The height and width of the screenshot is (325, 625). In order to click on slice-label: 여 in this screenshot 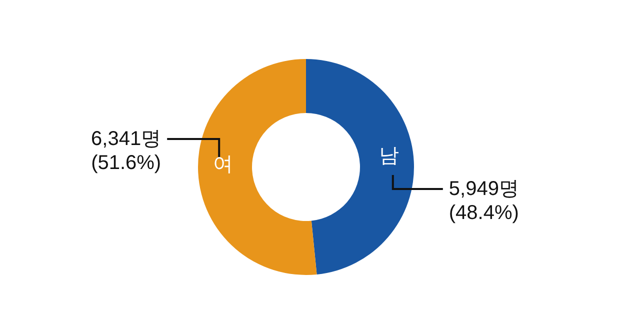, I will do `click(223, 164)`.